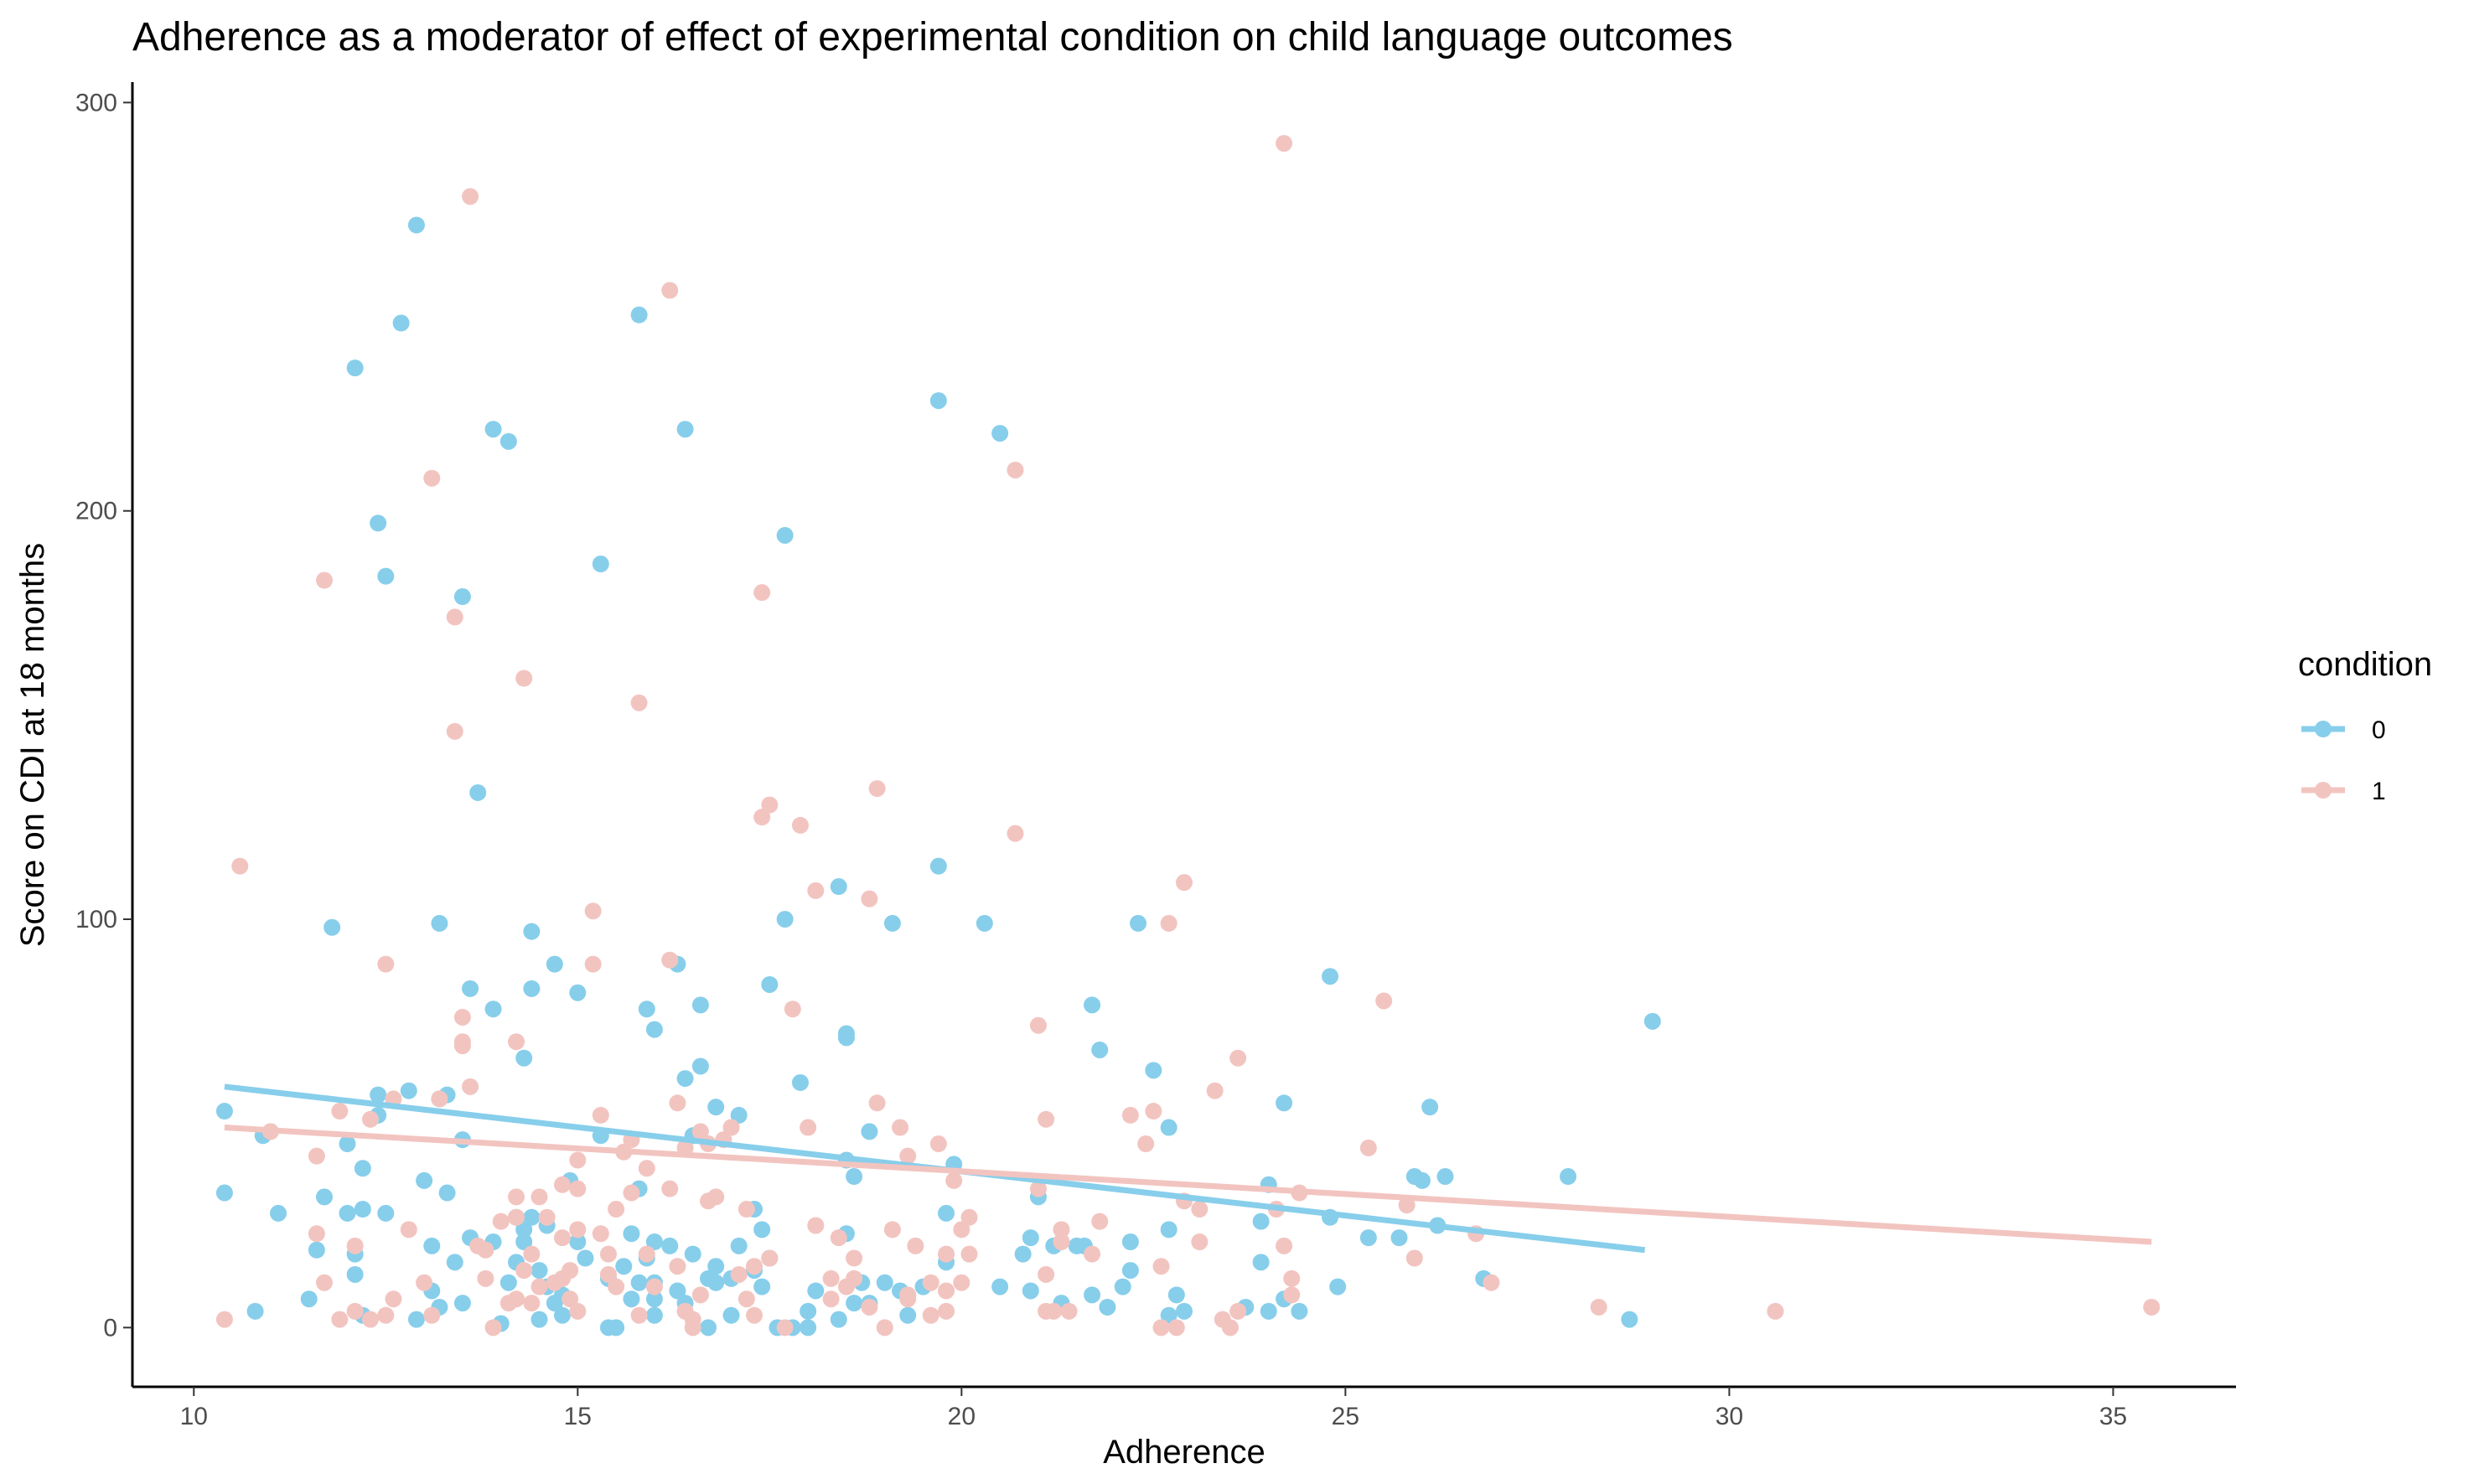 This screenshot has width=2474, height=1484. I want to click on x-tick-label: 30, so click(1729, 1416).